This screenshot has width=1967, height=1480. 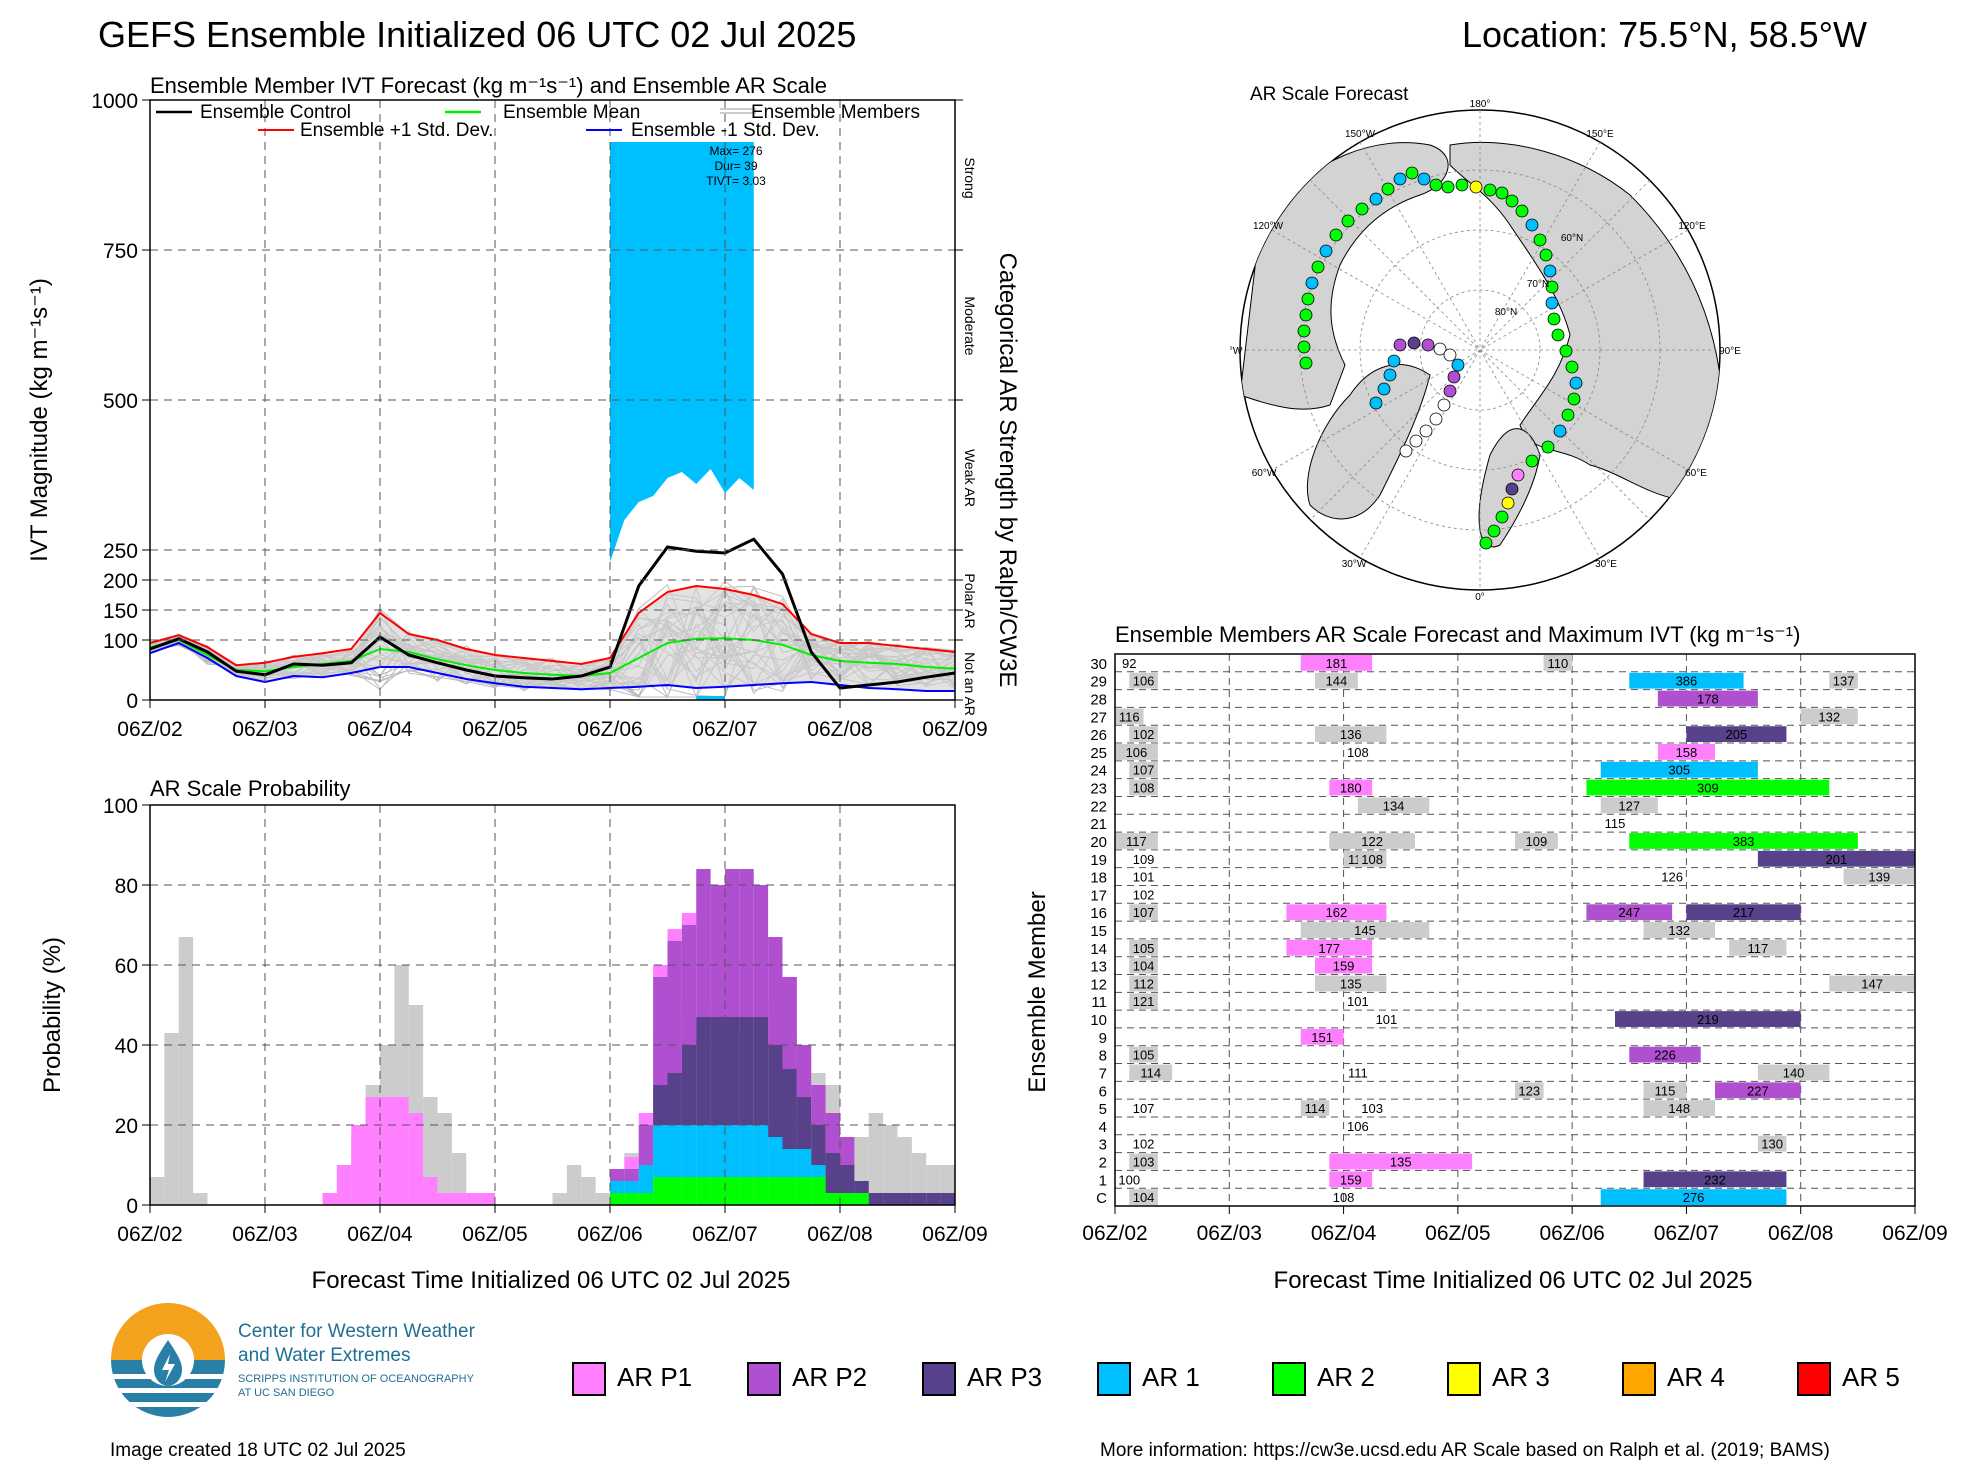 I want to click on member-max-ivt: 108, so click(x=1358, y=752).